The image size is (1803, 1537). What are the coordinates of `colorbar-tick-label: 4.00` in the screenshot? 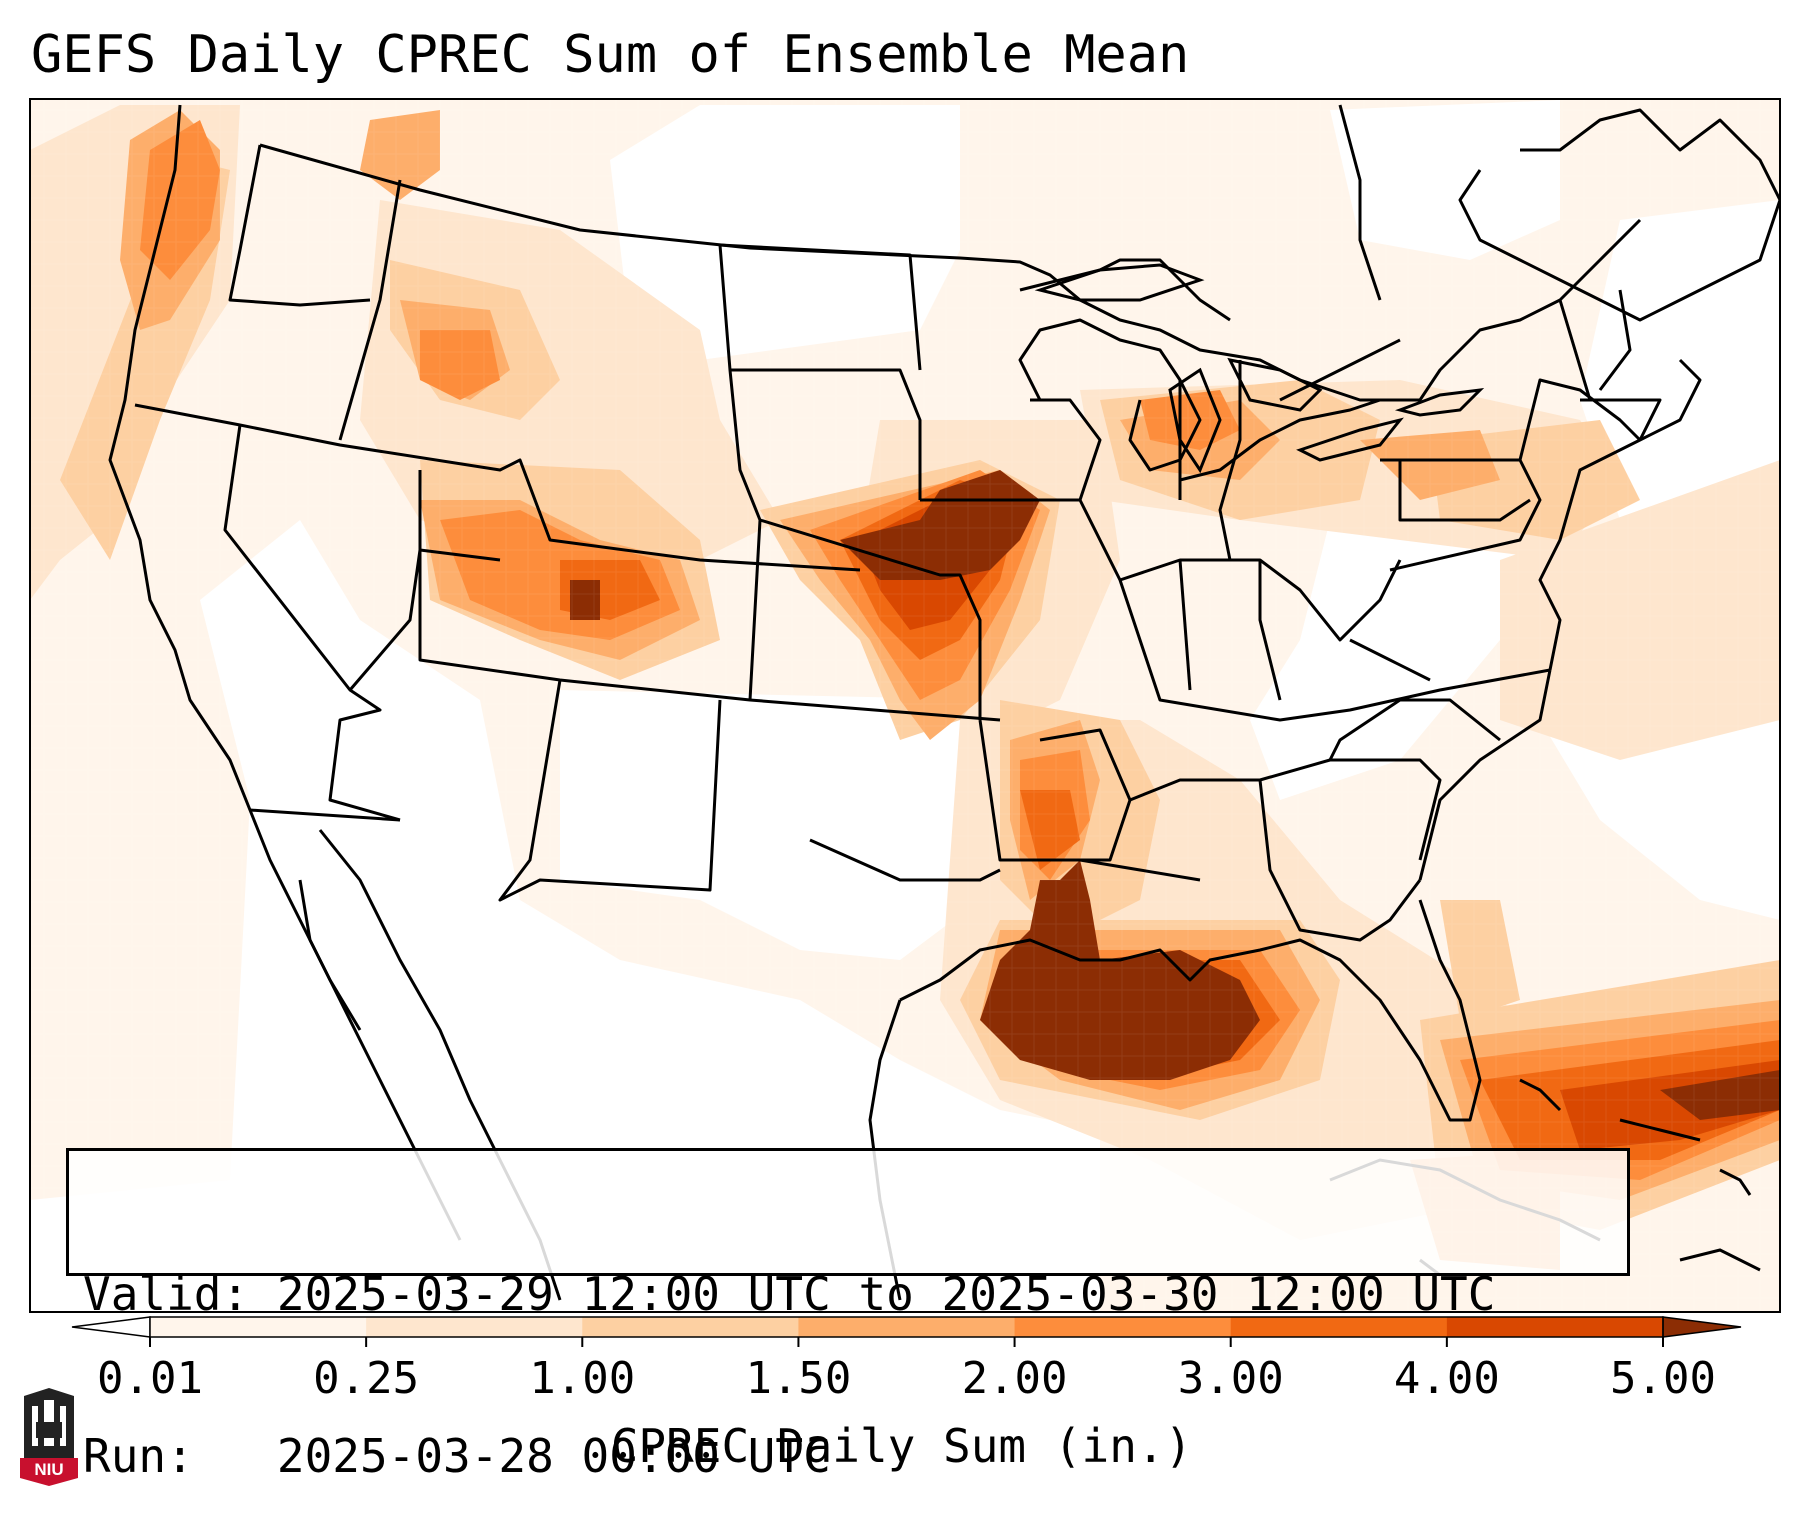 It's located at (1447, 1378).